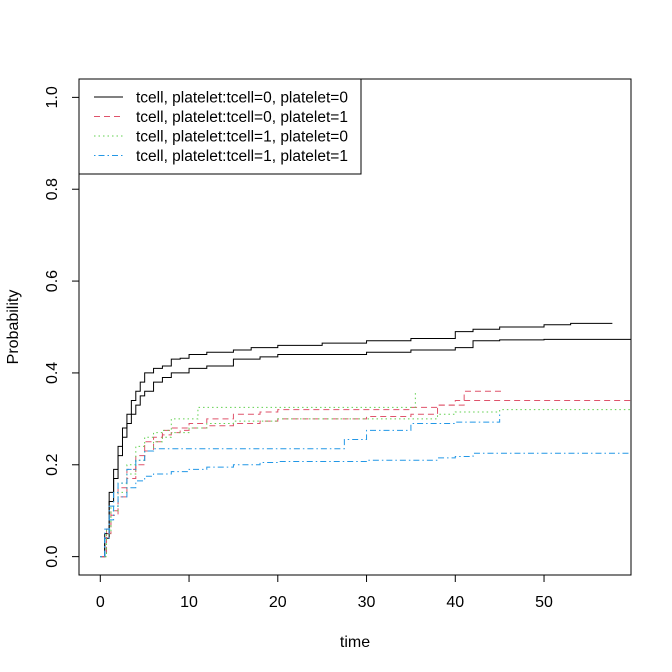 The height and width of the screenshot is (672, 672). Describe the element at coordinates (242, 156) in the screenshot. I see `legend-label-4: tcell, platelet:tcell=1, platelet=1` at that location.